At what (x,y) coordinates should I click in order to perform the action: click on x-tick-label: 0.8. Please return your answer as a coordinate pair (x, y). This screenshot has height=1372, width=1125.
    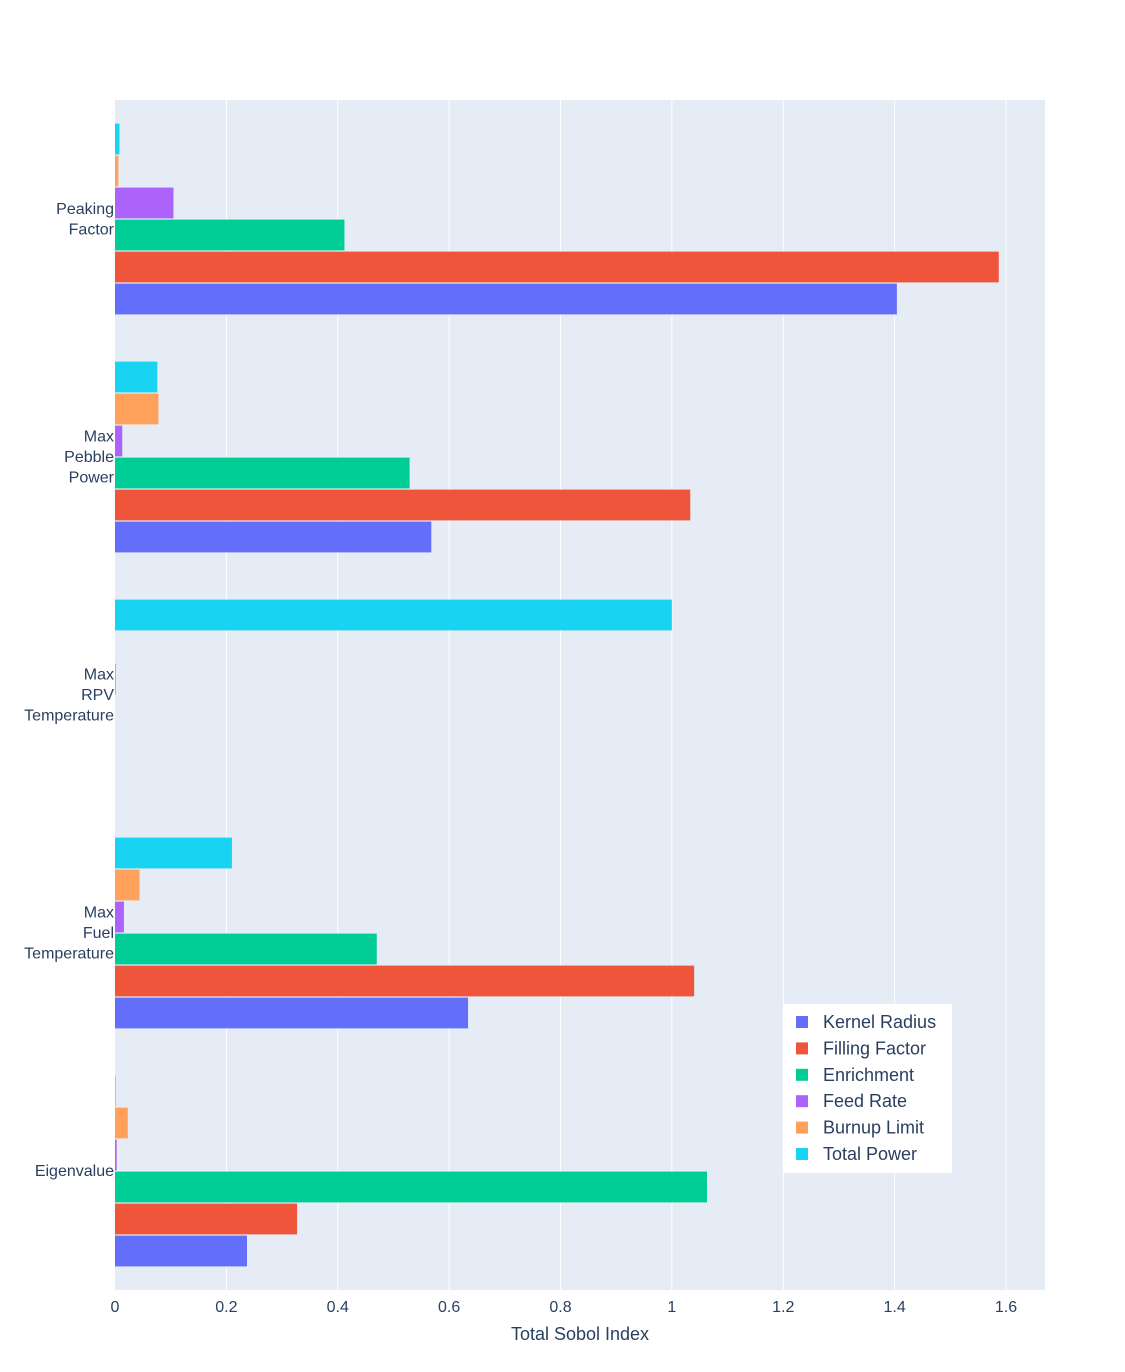
    Looking at the image, I should click on (560, 1307).